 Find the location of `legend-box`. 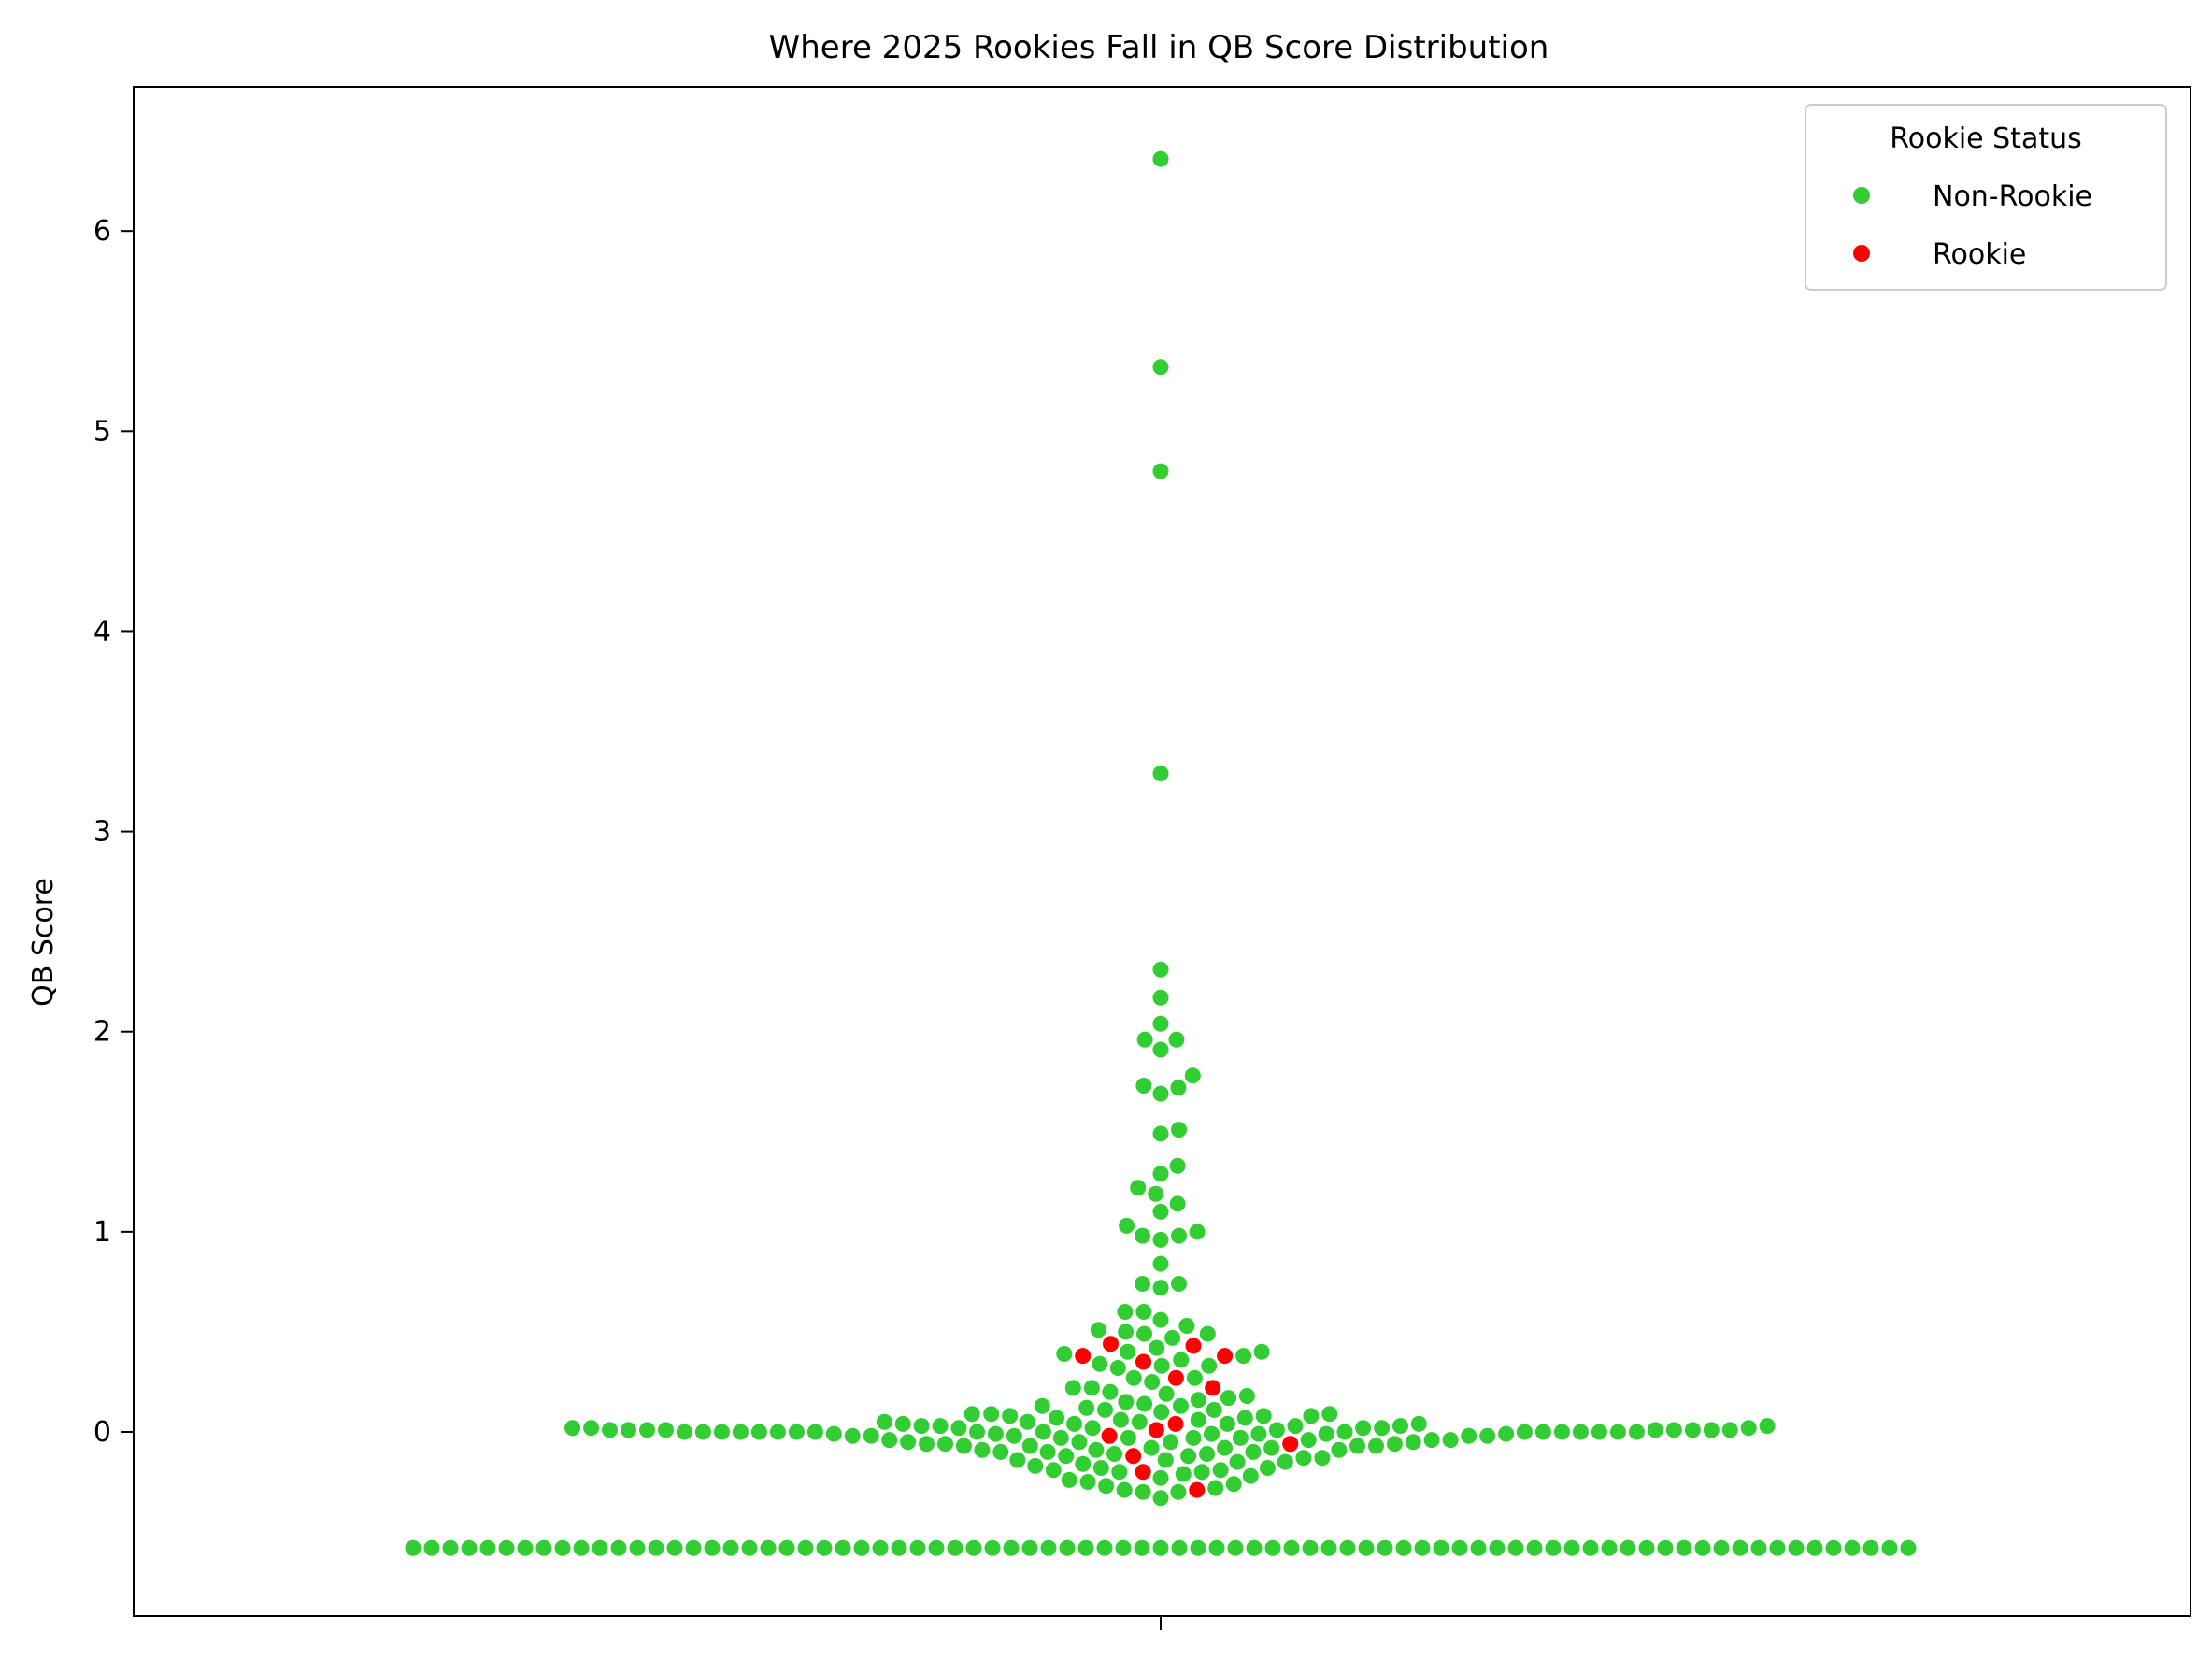

legend-box is located at coordinates (1986, 197).